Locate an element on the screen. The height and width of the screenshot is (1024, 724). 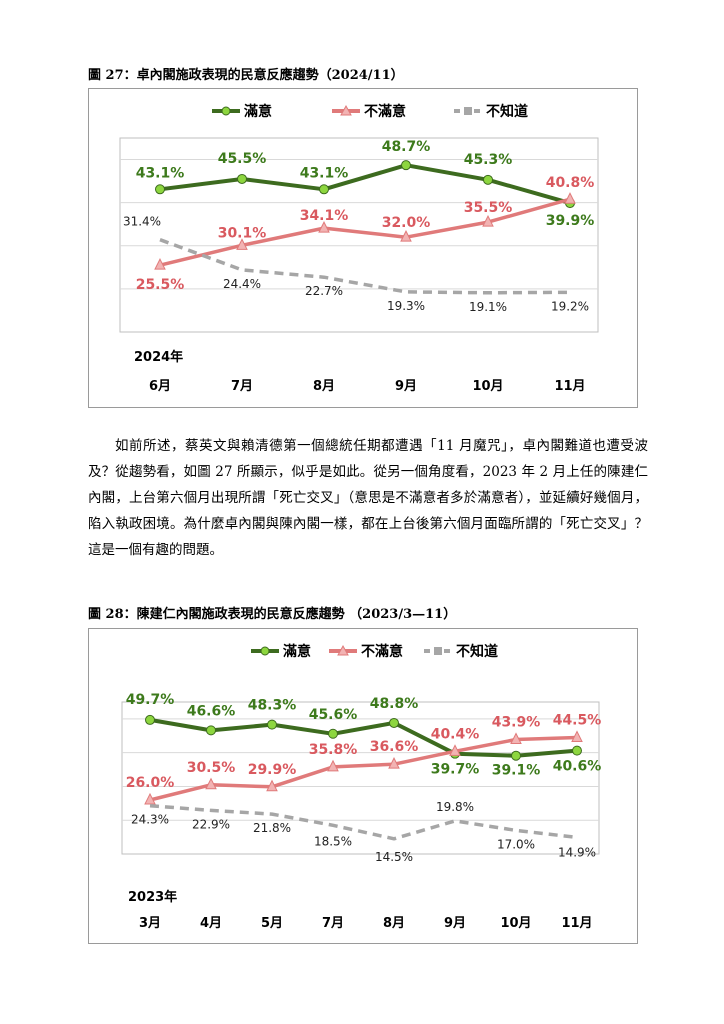
data-label: 39.7% is located at coordinates (455, 770).